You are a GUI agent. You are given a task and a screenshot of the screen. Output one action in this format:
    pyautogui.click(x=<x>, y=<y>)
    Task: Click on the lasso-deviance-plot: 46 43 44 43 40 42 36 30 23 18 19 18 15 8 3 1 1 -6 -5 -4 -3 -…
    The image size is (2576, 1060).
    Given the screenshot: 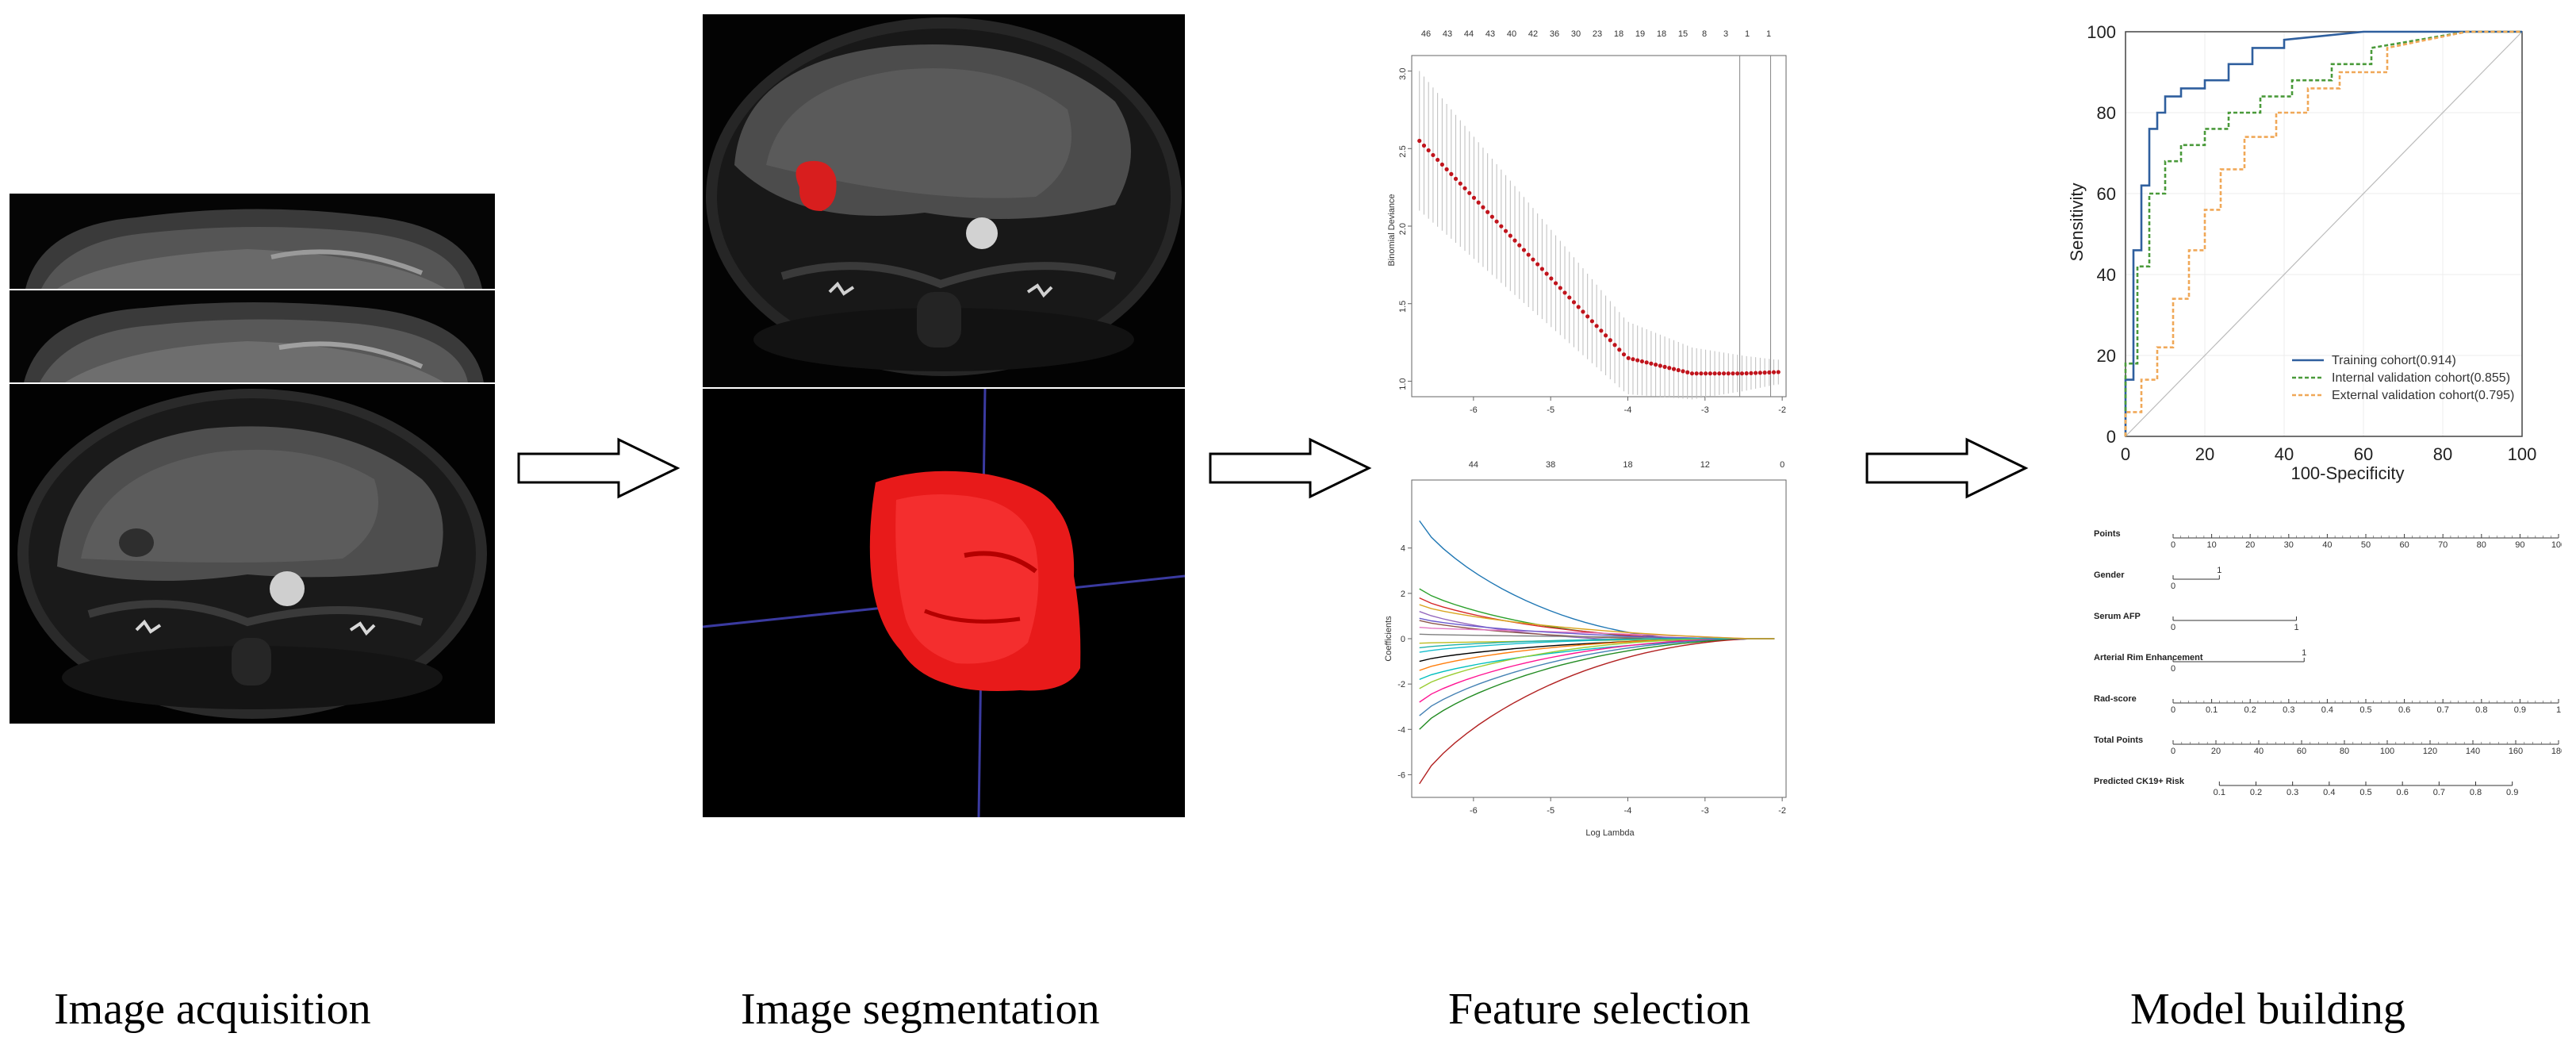 What is the action you would take?
    pyautogui.click(x=1587, y=222)
    